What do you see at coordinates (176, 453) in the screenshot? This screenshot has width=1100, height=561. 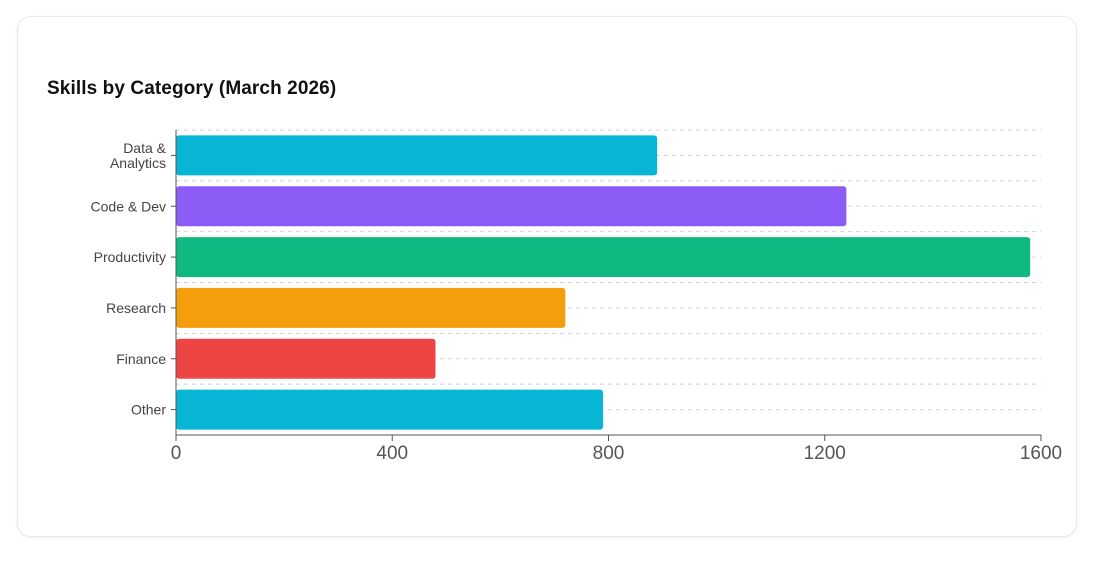 I see `x-tick-label: 0` at bounding box center [176, 453].